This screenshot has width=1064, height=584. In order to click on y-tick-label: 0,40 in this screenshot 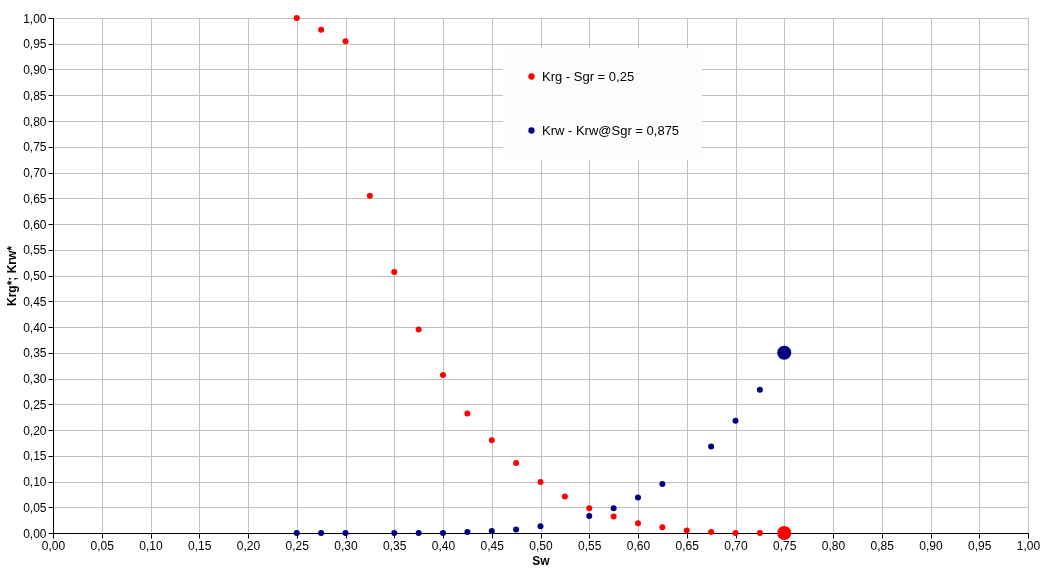, I will do `click(35, 327)`.